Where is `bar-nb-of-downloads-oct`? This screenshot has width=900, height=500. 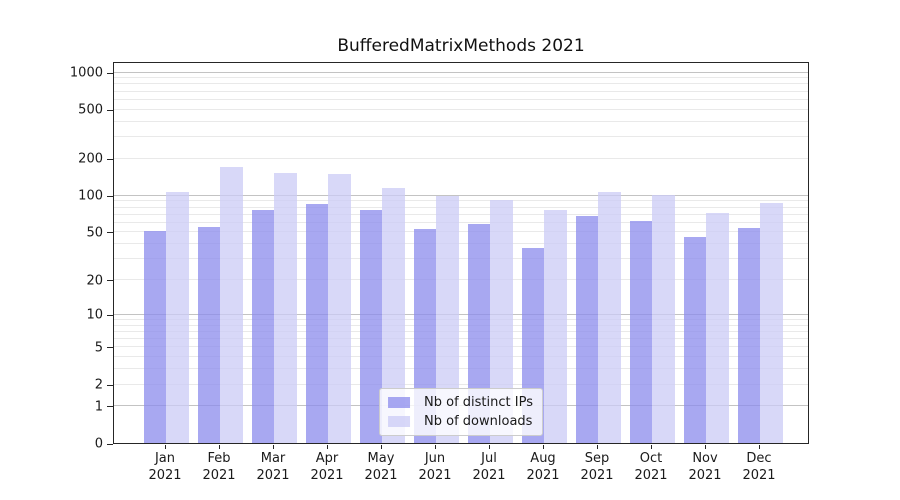 bar-nb-of-downloads-oct is located at coordinates (663, 318).